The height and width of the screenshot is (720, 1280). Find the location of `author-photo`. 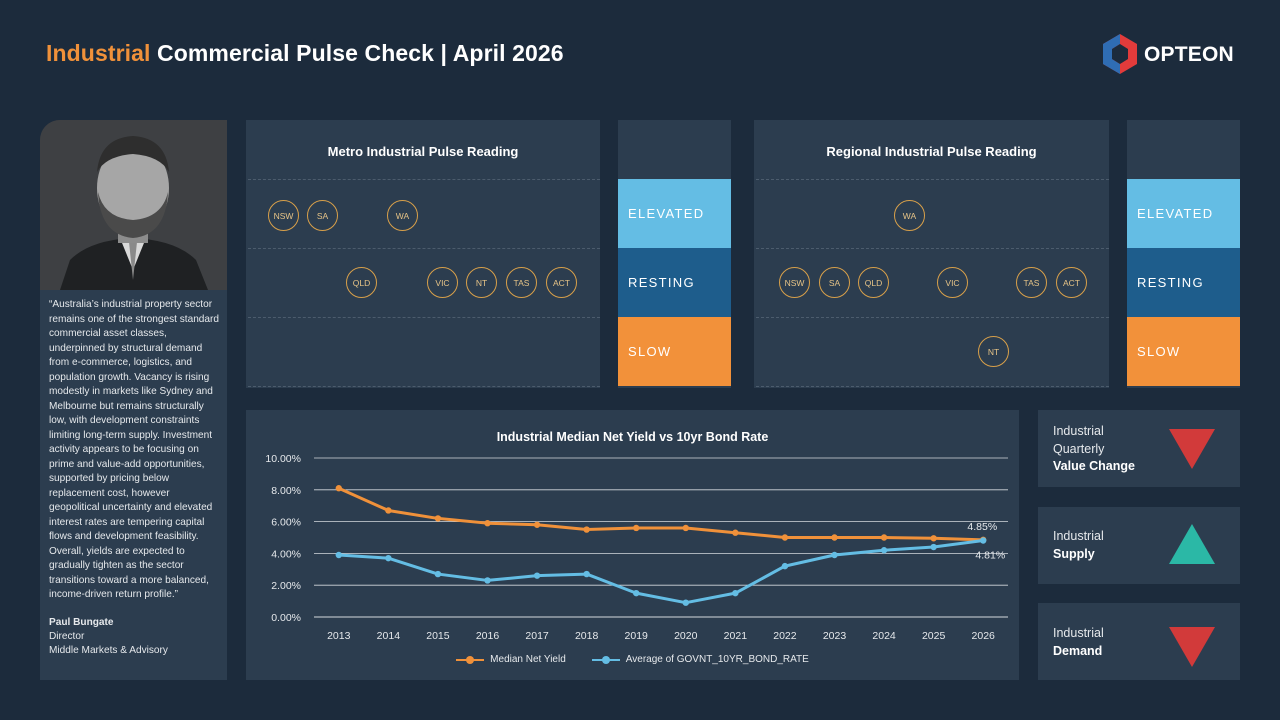

author-photo is located at coordinates (133, 205).